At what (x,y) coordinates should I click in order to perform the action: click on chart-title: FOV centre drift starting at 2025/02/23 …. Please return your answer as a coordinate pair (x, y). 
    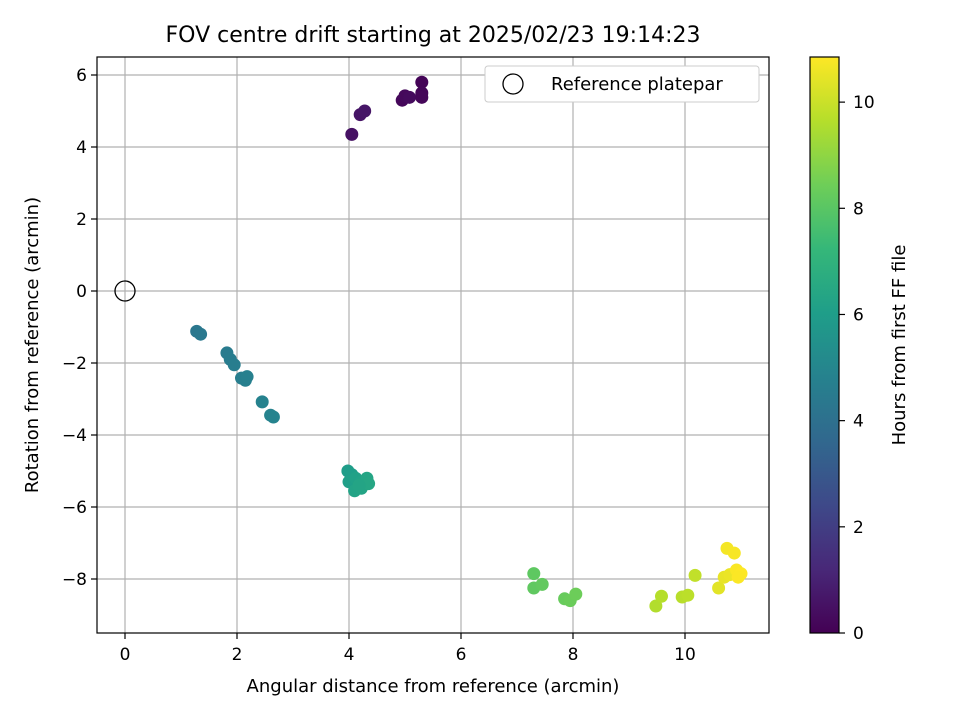
    Looking at the image, I should click on (433, 35).